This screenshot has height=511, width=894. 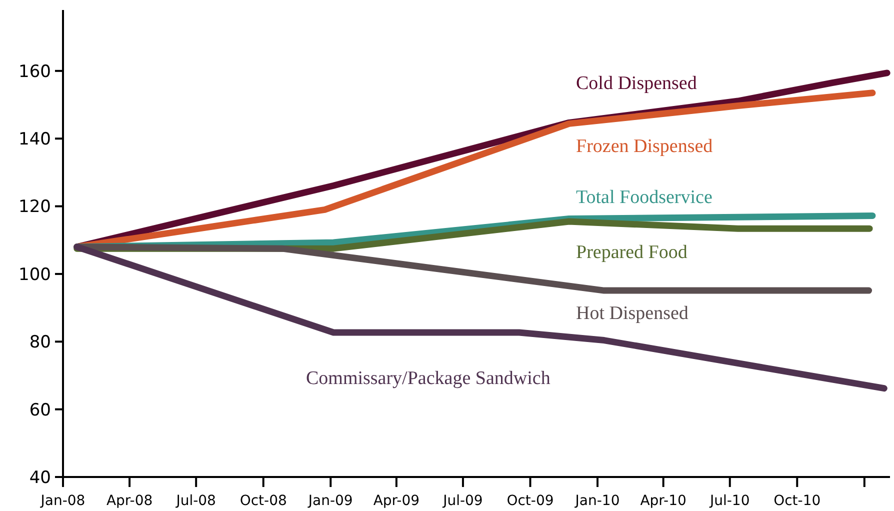 What do you see at coordinates (129, 501) in the screenshot?
I see `x-tick-label: Apr-08` at bounding box center [129, 501].